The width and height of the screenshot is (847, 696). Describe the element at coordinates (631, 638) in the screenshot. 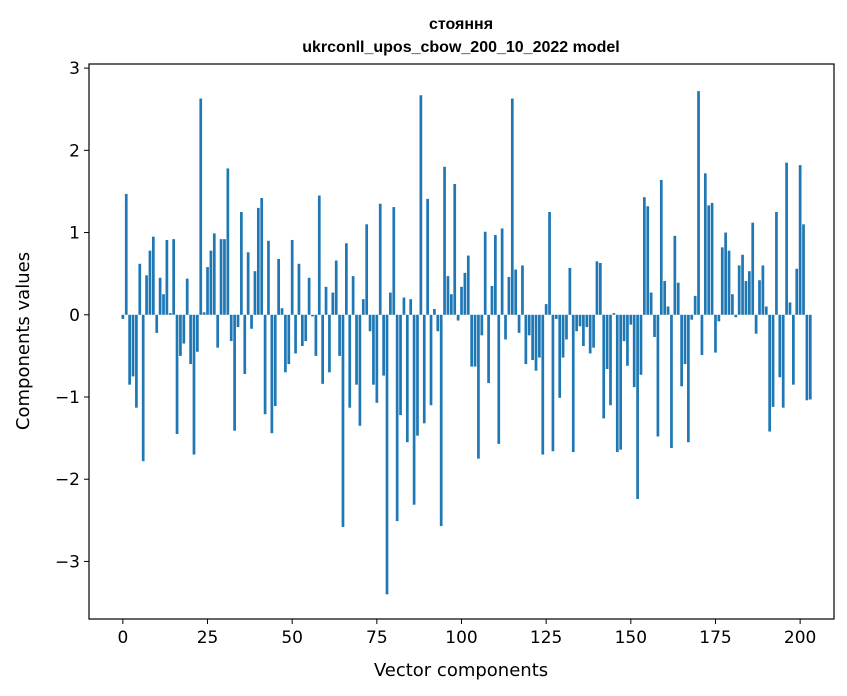

I see `x-tick-label: 150` at that location.